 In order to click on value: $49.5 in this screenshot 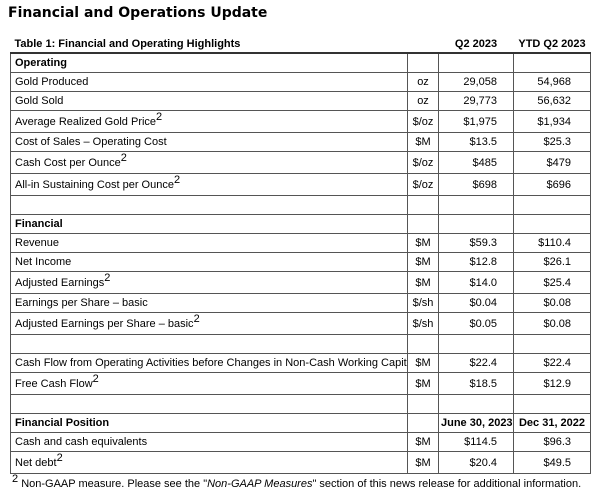, I will do `click(552, 462)`.